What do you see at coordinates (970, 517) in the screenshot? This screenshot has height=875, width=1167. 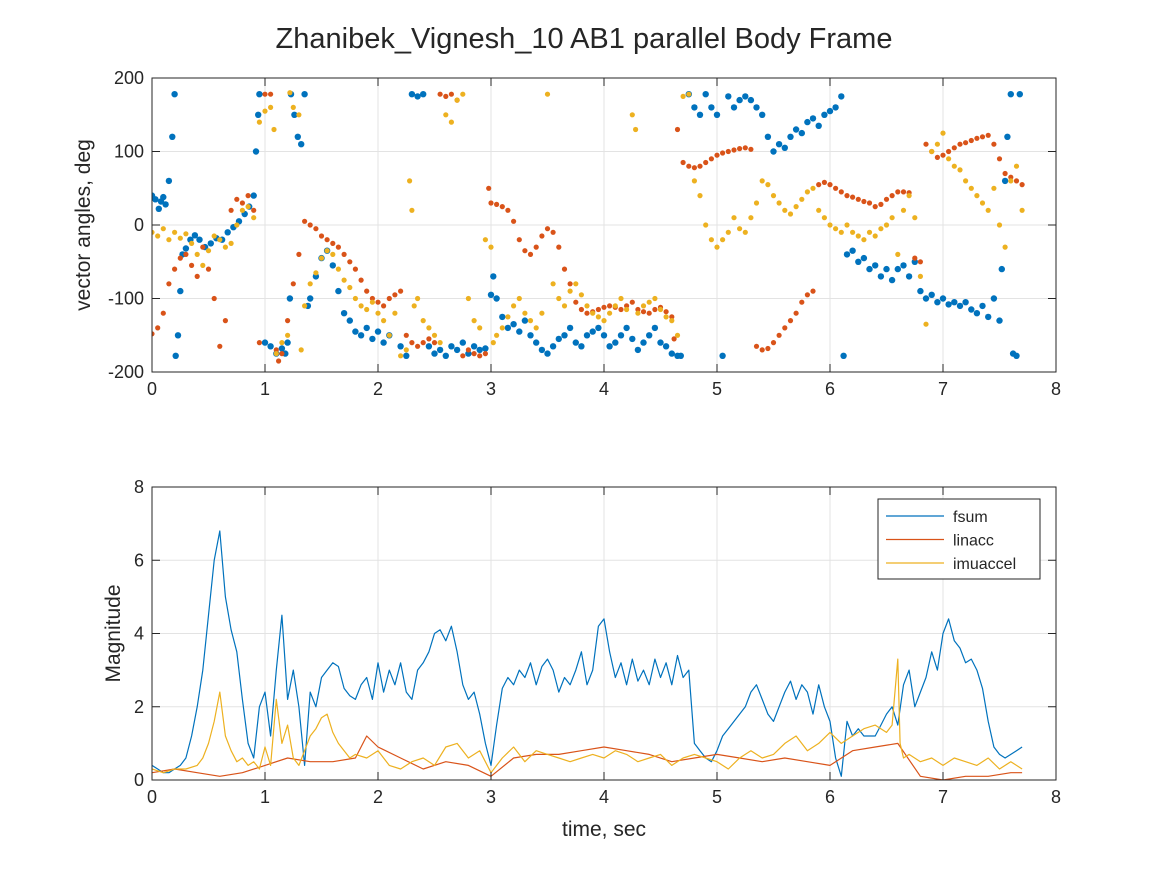 I see `legend-label: fsum` at bounding box center [970, 517].